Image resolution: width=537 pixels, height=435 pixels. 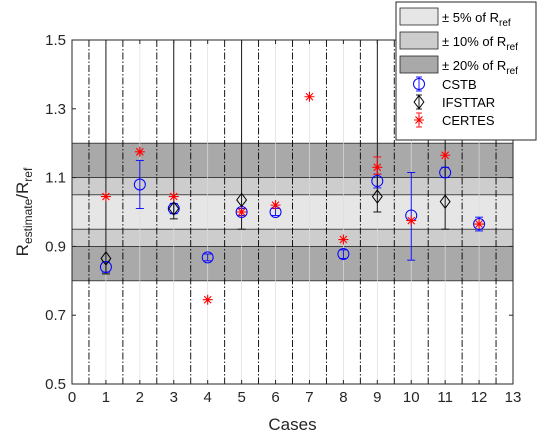 What do you see at coordinates (55, 109) in the screenshot?
I see `y-tick-label: 1.3` at bounding box center [55, 109].